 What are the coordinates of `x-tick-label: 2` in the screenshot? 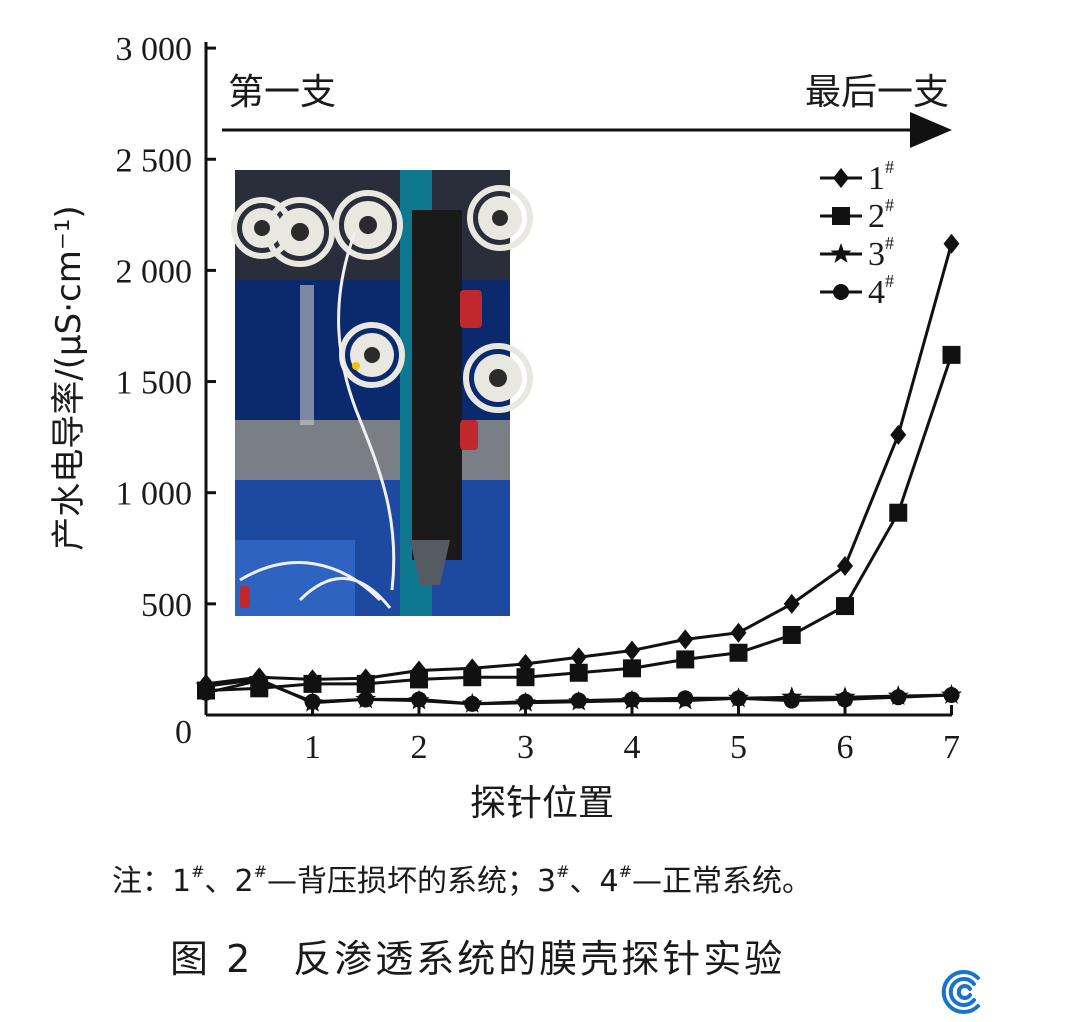 It's located at (419, 747).